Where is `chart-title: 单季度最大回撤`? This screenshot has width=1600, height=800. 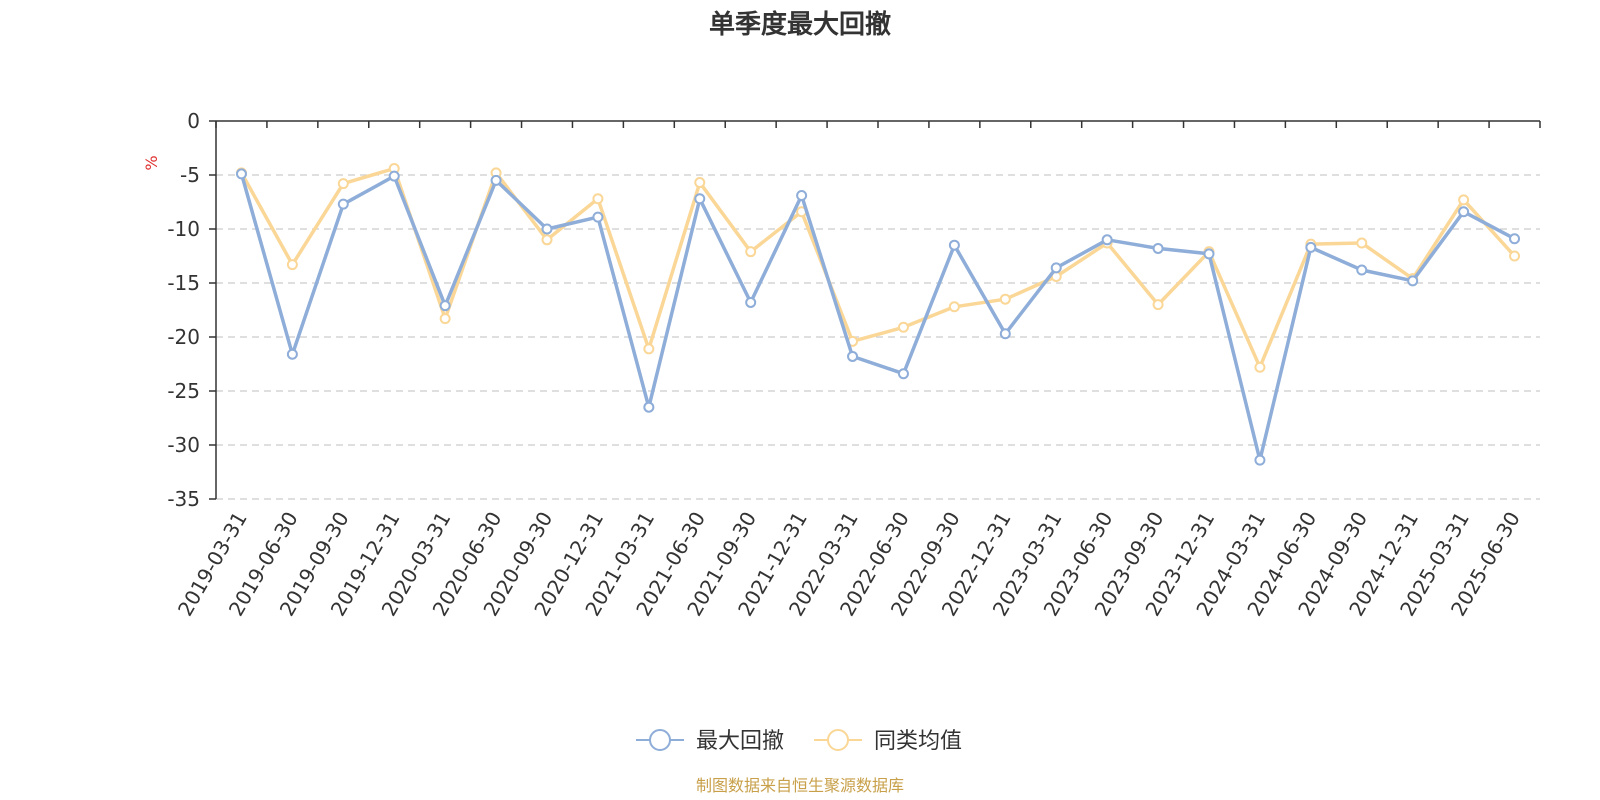
chart-title: 单季度最大回撤 is located at coordinates (800, 24).